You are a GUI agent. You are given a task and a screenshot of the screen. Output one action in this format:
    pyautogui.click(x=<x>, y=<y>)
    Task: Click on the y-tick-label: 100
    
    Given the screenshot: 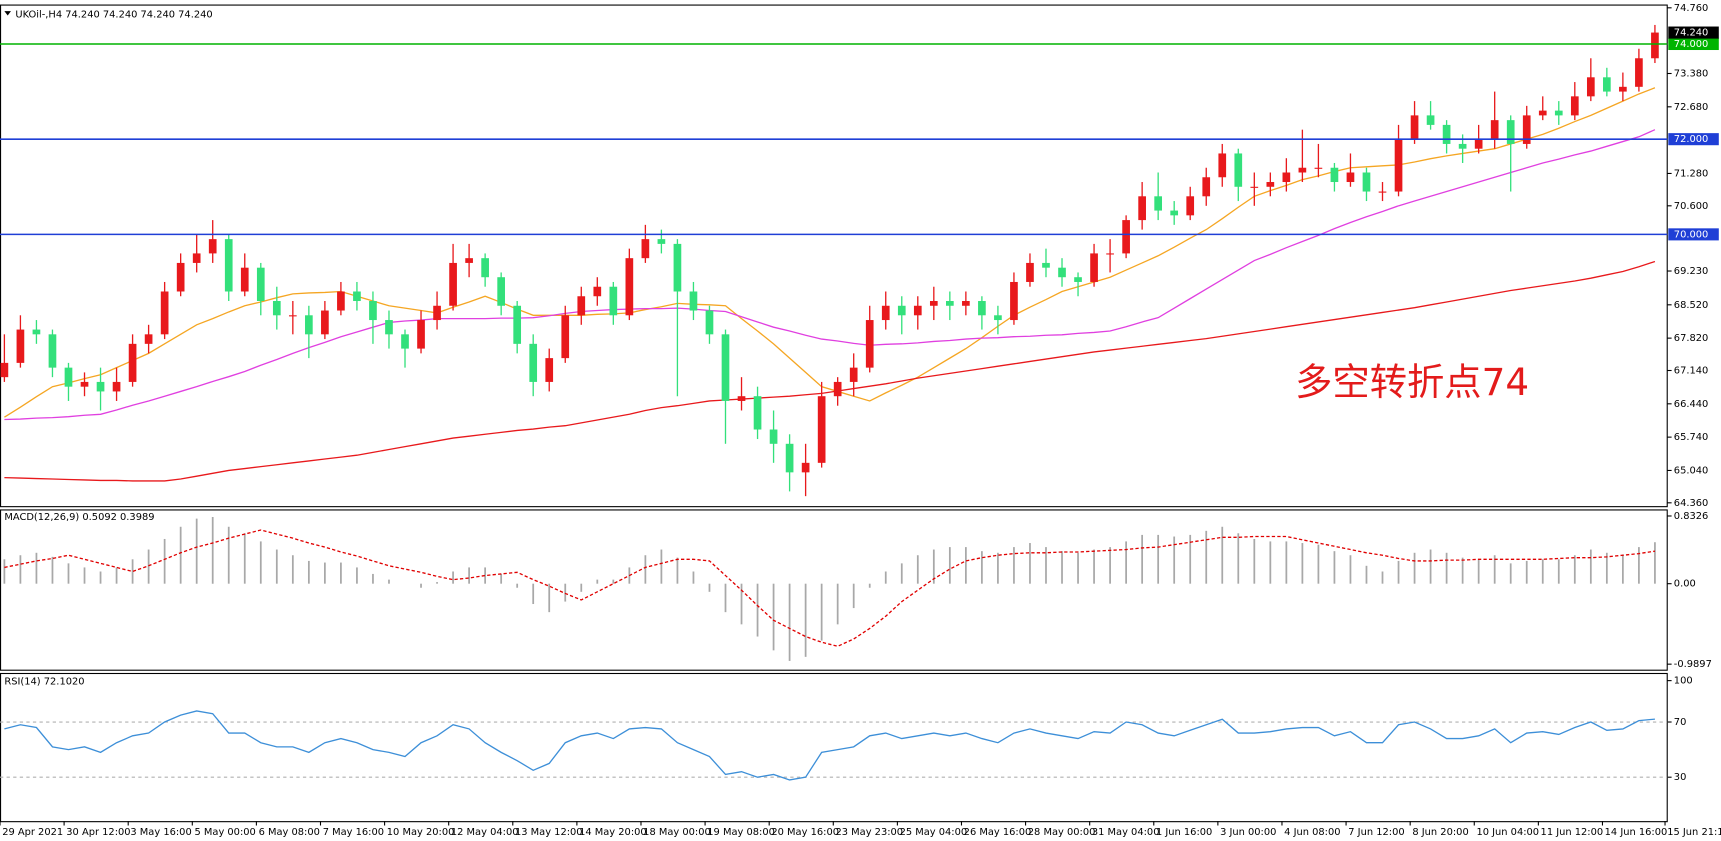 What is the action you would take?
    pyautogui.click(x=1683, y=681)
    